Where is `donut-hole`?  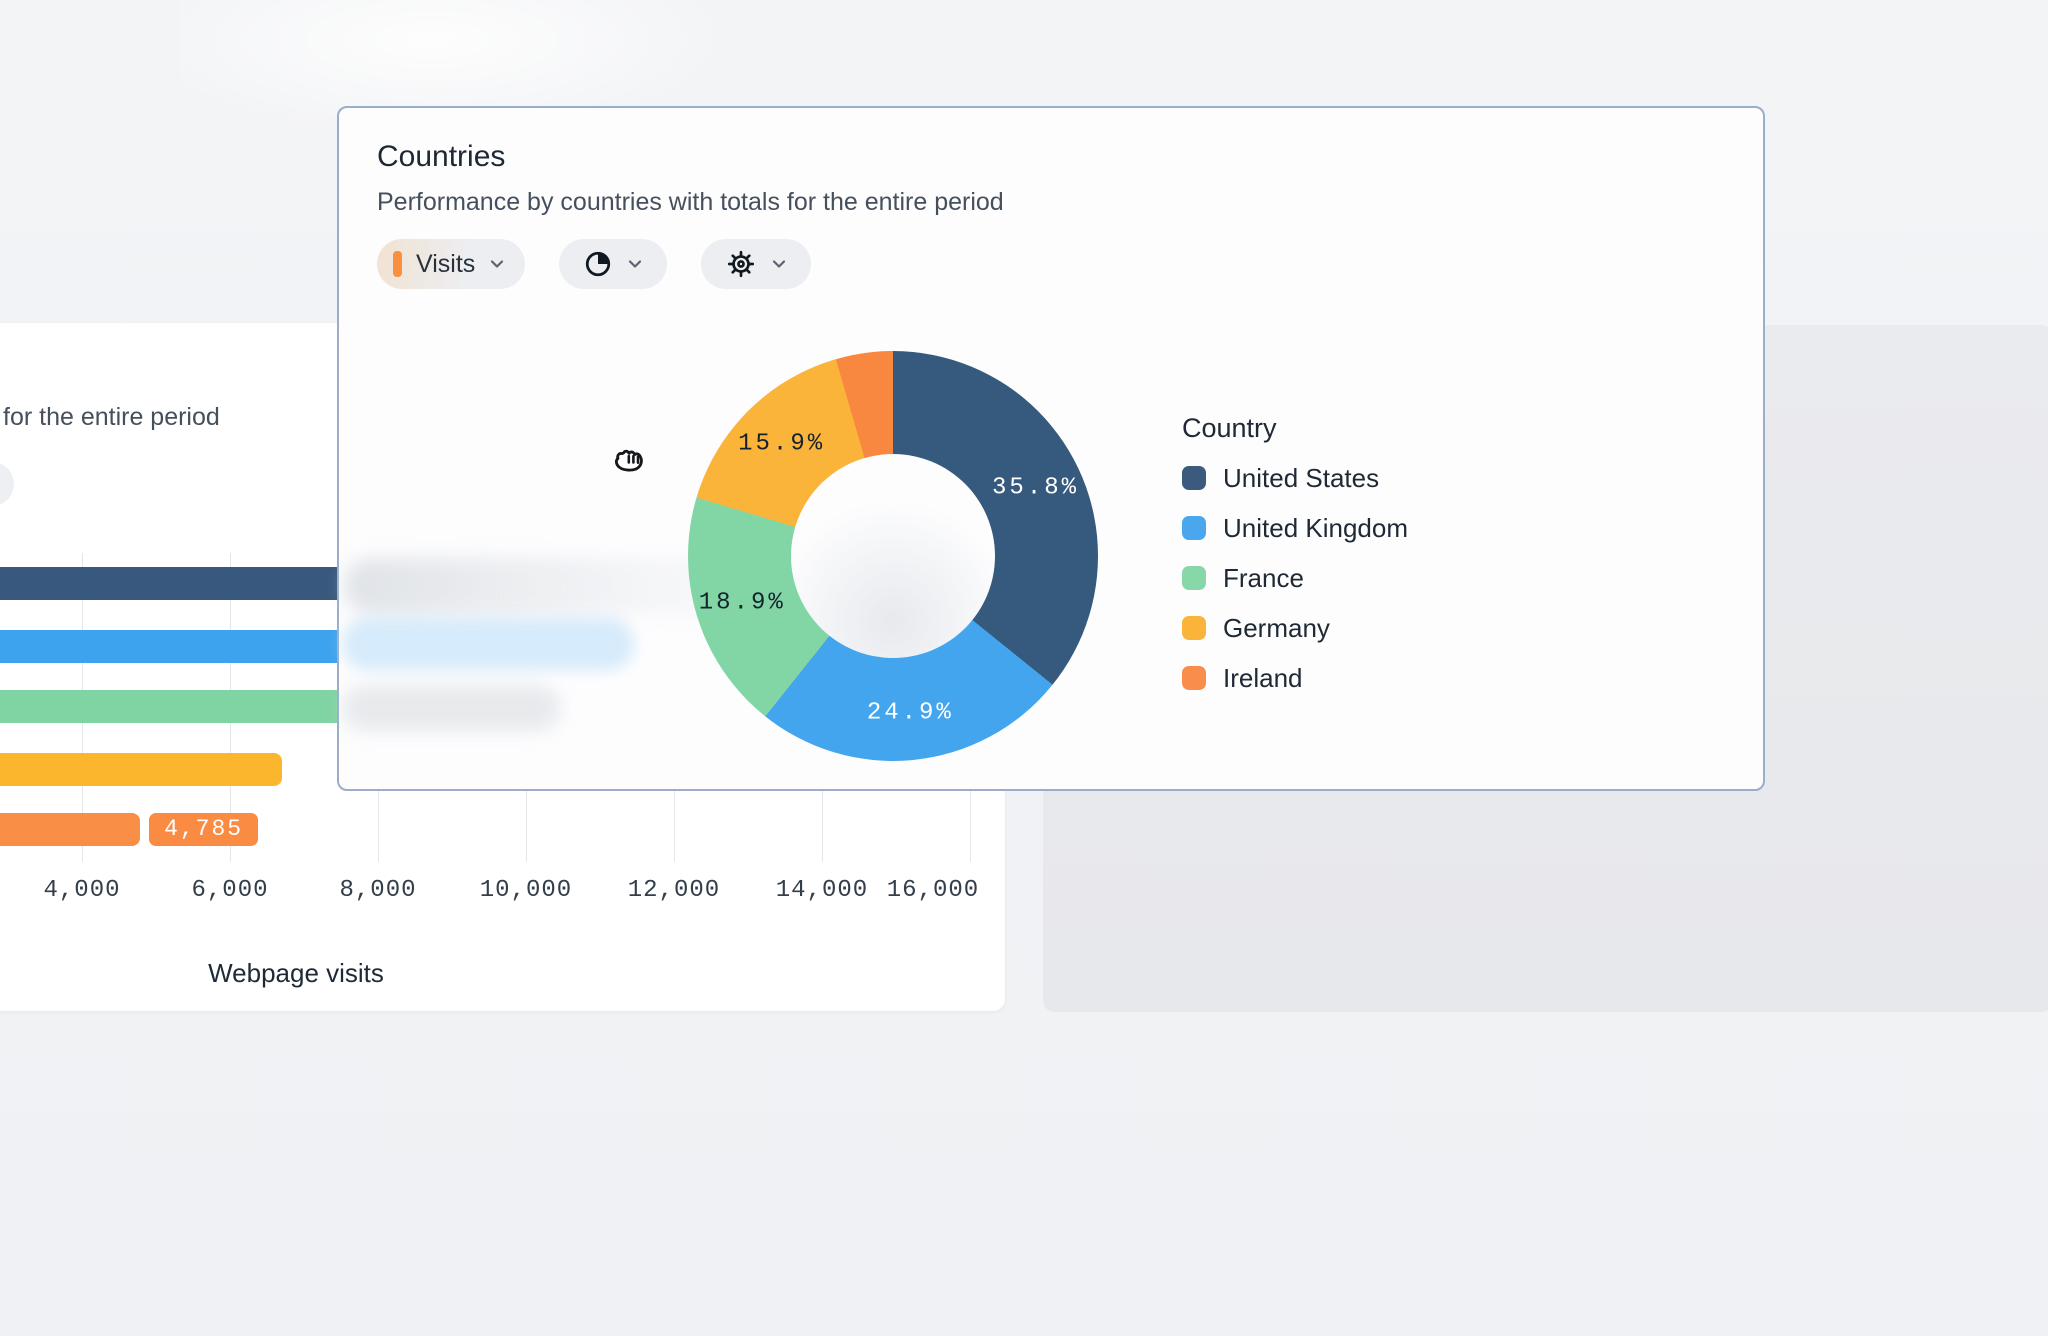 donut-hole is located at coordinates (893, 556).